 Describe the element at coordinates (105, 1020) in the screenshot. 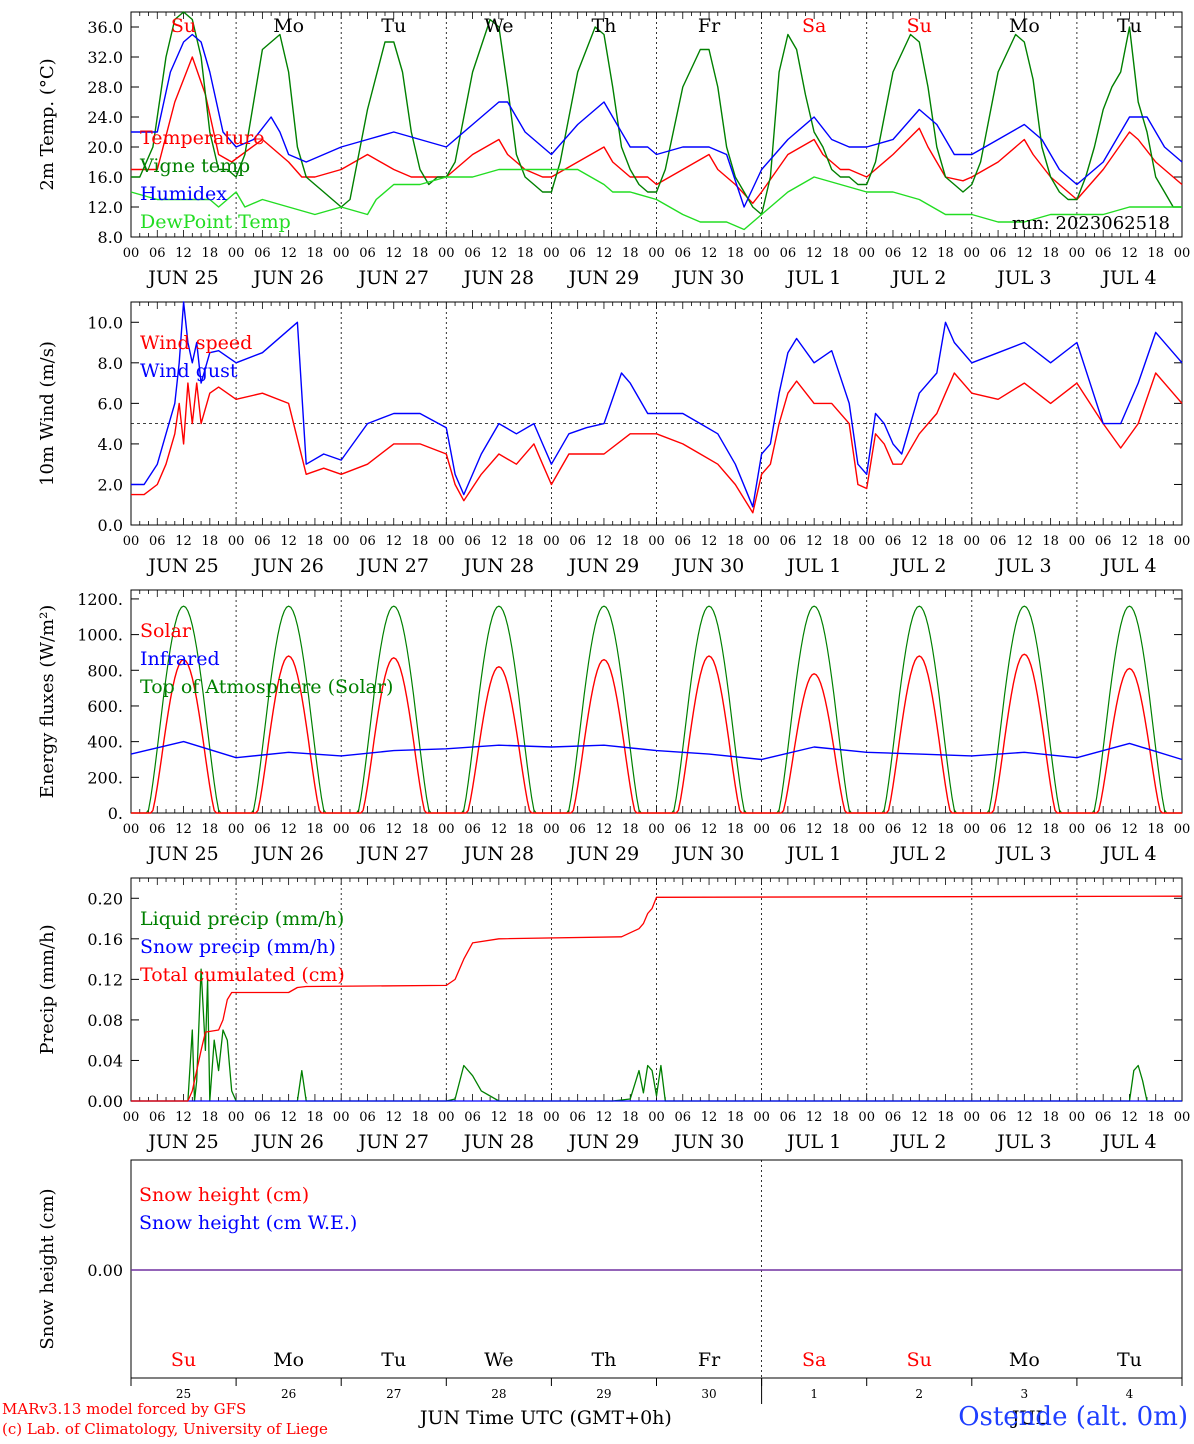

I see `y-tick-label: 0.08` at that location.